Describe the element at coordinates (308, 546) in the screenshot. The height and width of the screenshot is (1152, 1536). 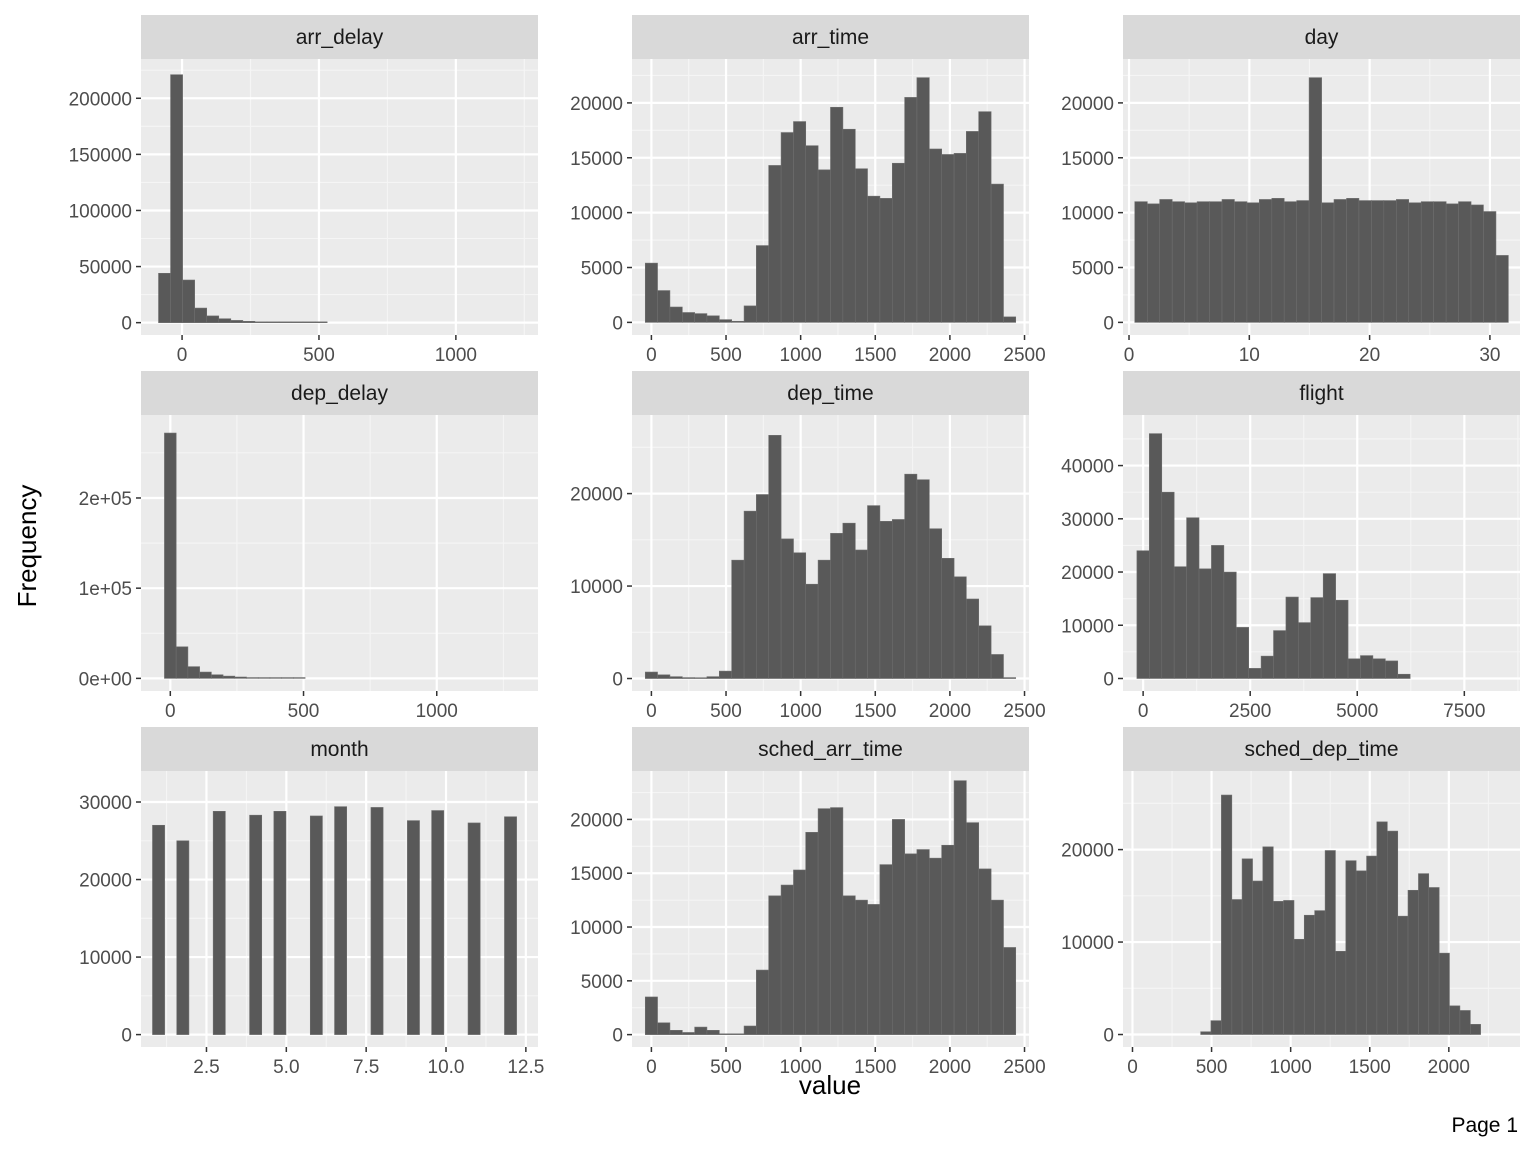
I see `facet-panel-dep_delay: dep_delay 0 500 1000 0e+00 1e+05 2e+05` at that location.